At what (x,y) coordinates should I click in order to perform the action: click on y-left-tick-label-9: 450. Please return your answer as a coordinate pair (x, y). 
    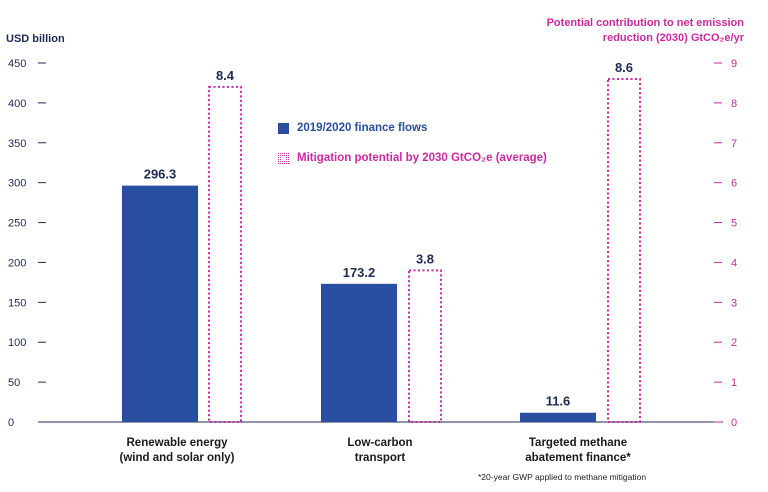
    Looking at the image, I should click on (17, 64).